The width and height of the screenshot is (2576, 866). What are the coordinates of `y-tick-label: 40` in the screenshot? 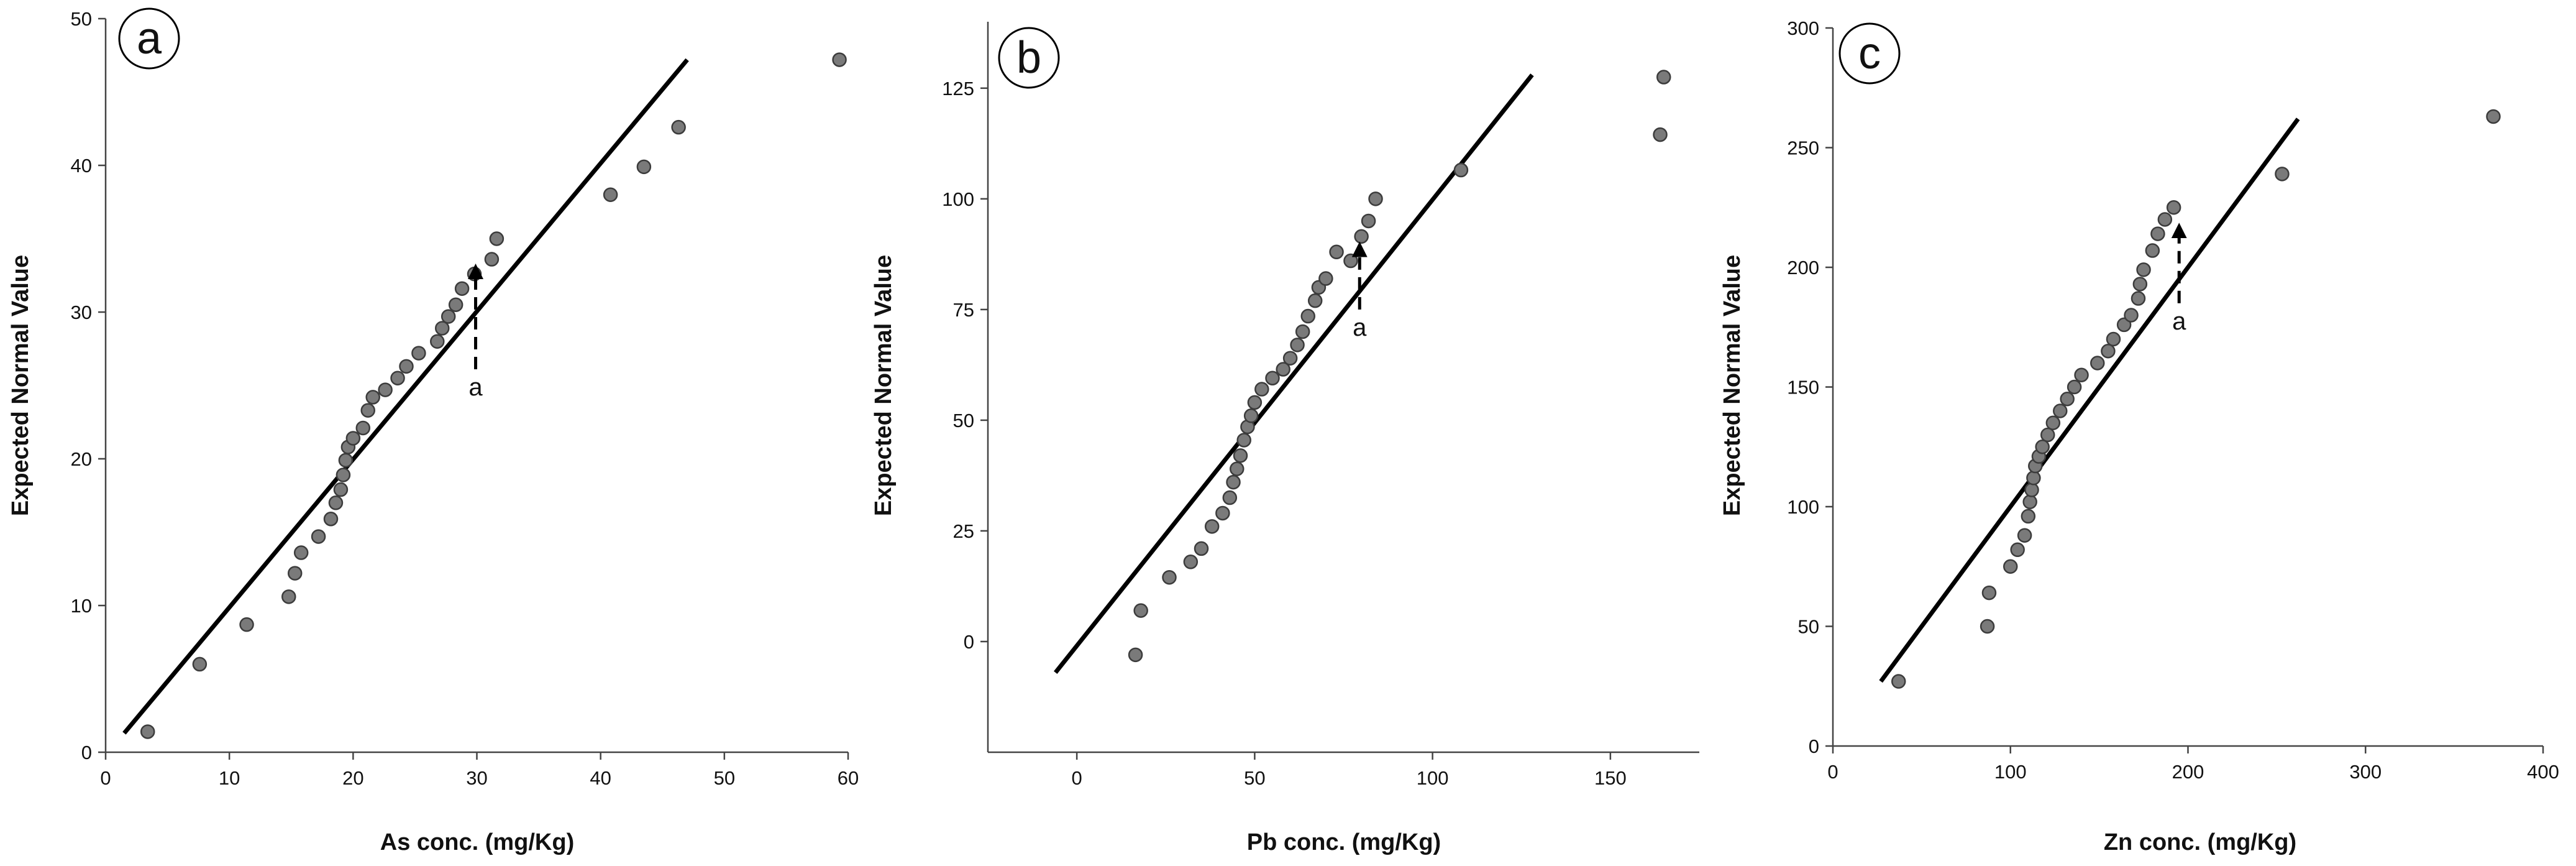 It's located at (81, 166).